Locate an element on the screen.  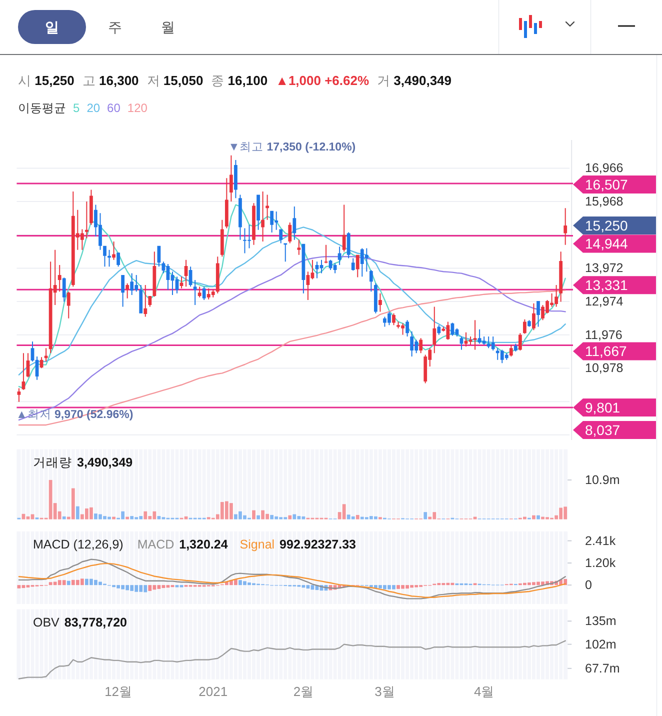
text: 저 15,050 is located at coordinates (175, 80).